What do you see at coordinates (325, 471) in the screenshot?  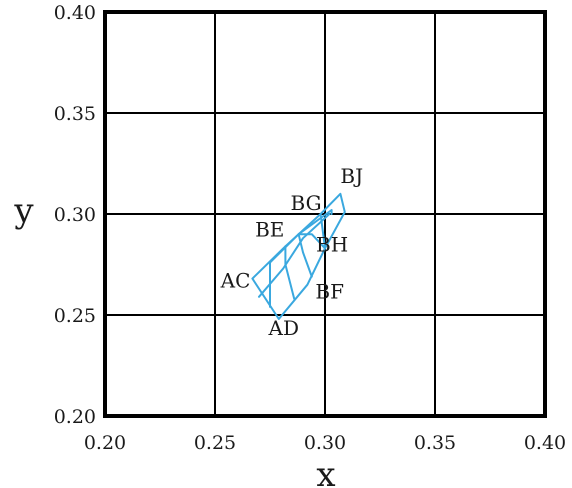 I see `x-axis-title: x` at bounding box center [325, 471].